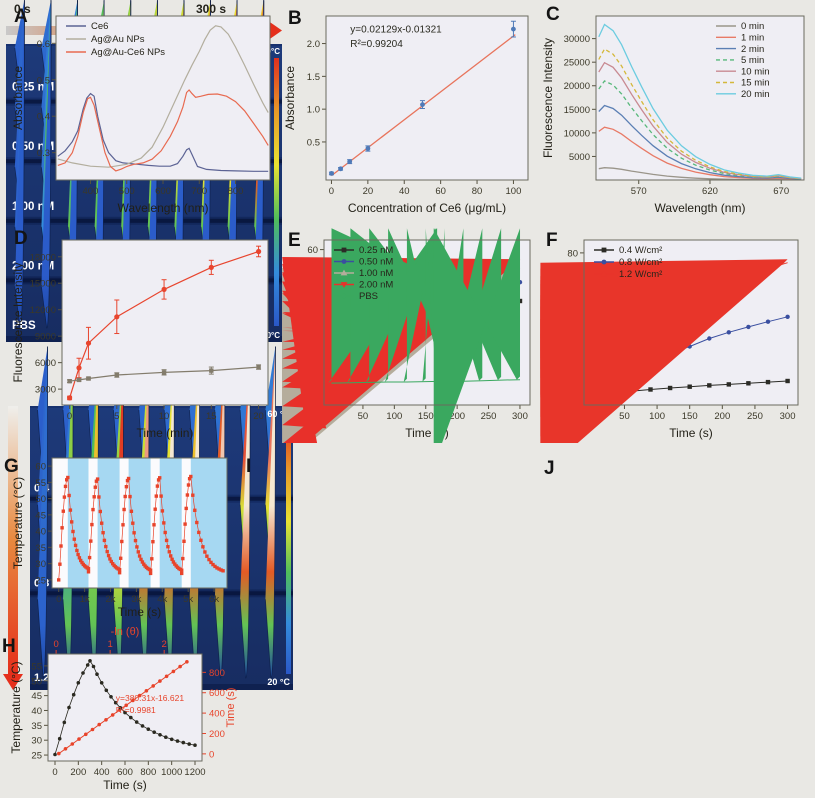 This screenshot has height=798, width=815. Describe the element at coordinates (427, 208) in the screenshot. I see `svg-text: Concentration of Ce6 (μg/mL)` at that location.